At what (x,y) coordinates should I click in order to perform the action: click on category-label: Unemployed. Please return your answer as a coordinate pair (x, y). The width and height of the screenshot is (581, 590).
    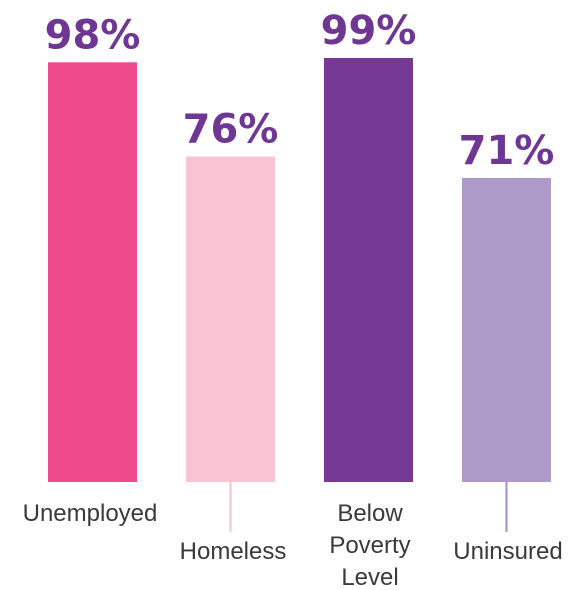
    Looking at the image, I should click on (90, 513).